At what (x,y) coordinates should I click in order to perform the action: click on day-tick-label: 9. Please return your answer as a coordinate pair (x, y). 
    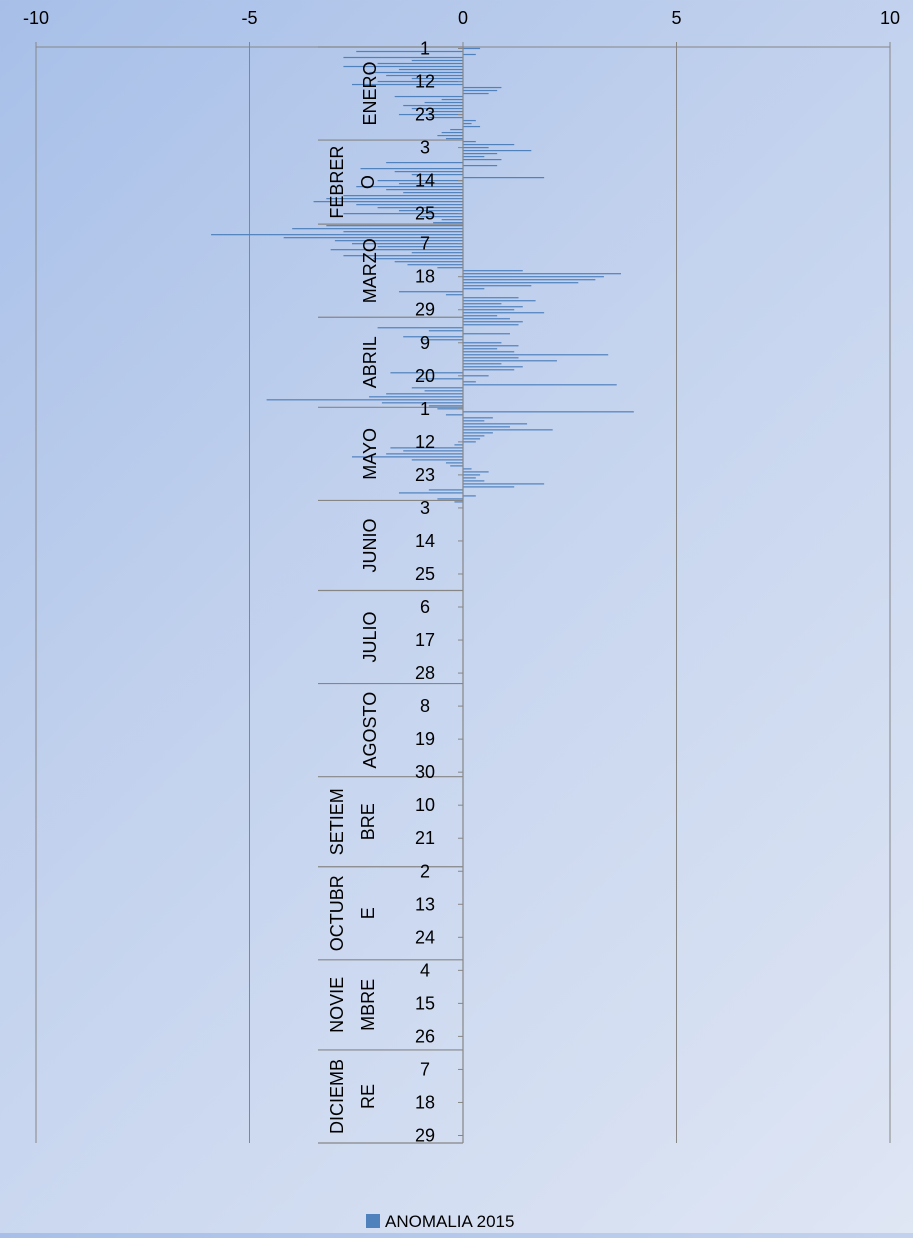
    Looking at the image, I should click on (425, 343).